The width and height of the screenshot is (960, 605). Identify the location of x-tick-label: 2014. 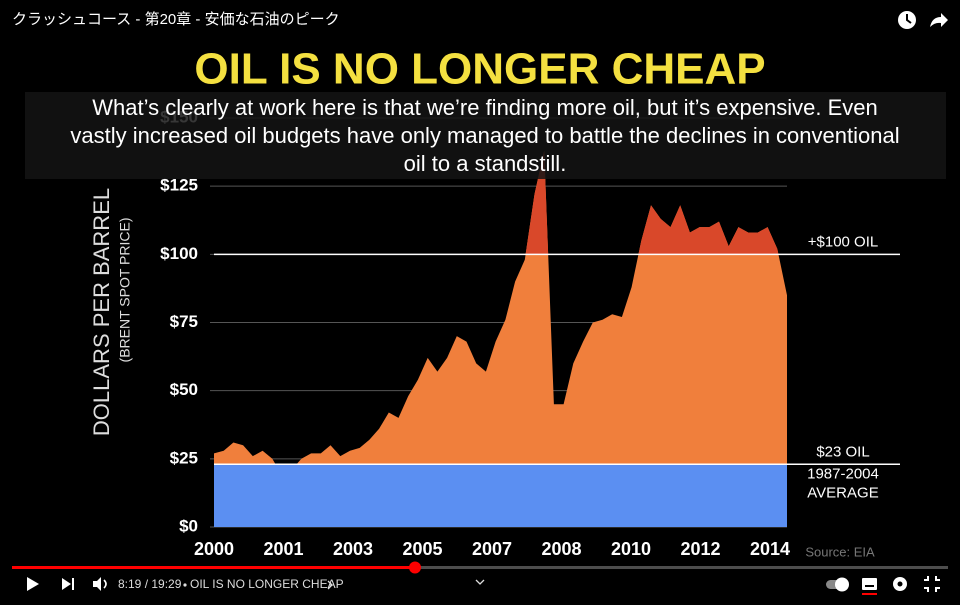
(770, 549).